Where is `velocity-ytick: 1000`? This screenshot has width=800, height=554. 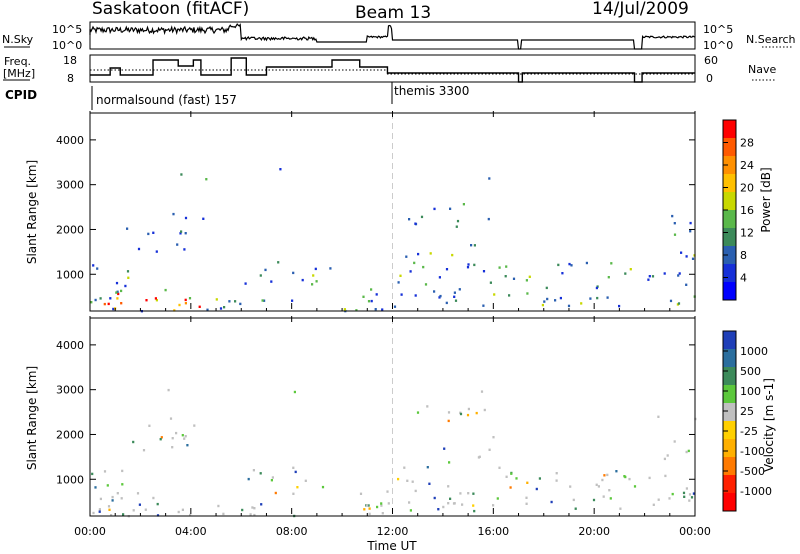
velocity-ytick: 1000 is located at coordinates (70, 479).